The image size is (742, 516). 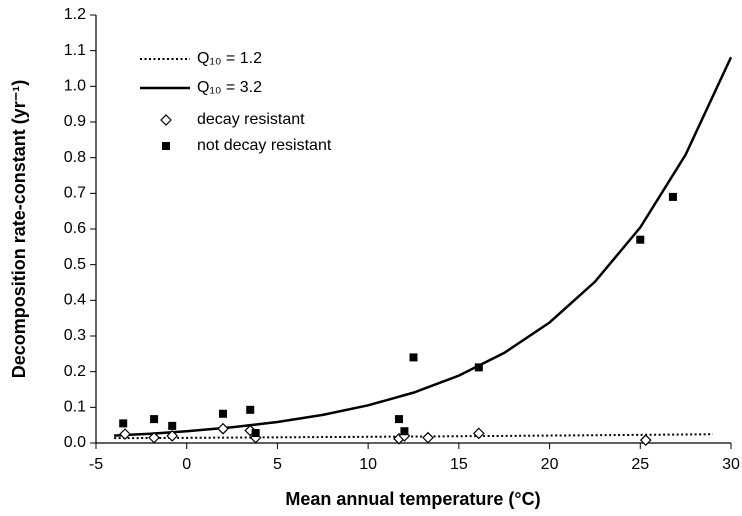 What do you see at coordinates (75, 335) in the screenshot?
I see `y-tick-label: 0.3` at bounding box center [75, 335].